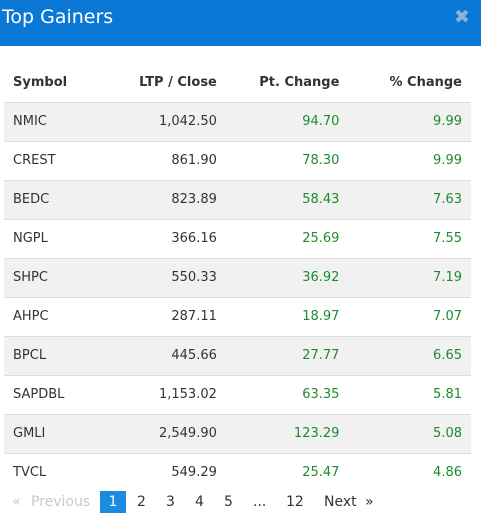 Image resolution: width=481 pixels, height=532 pixels. What do you see at coordinates (167, 238) in the screenshot?
I see `ltp-cell: 366.16` at bounding box center [167, 238].